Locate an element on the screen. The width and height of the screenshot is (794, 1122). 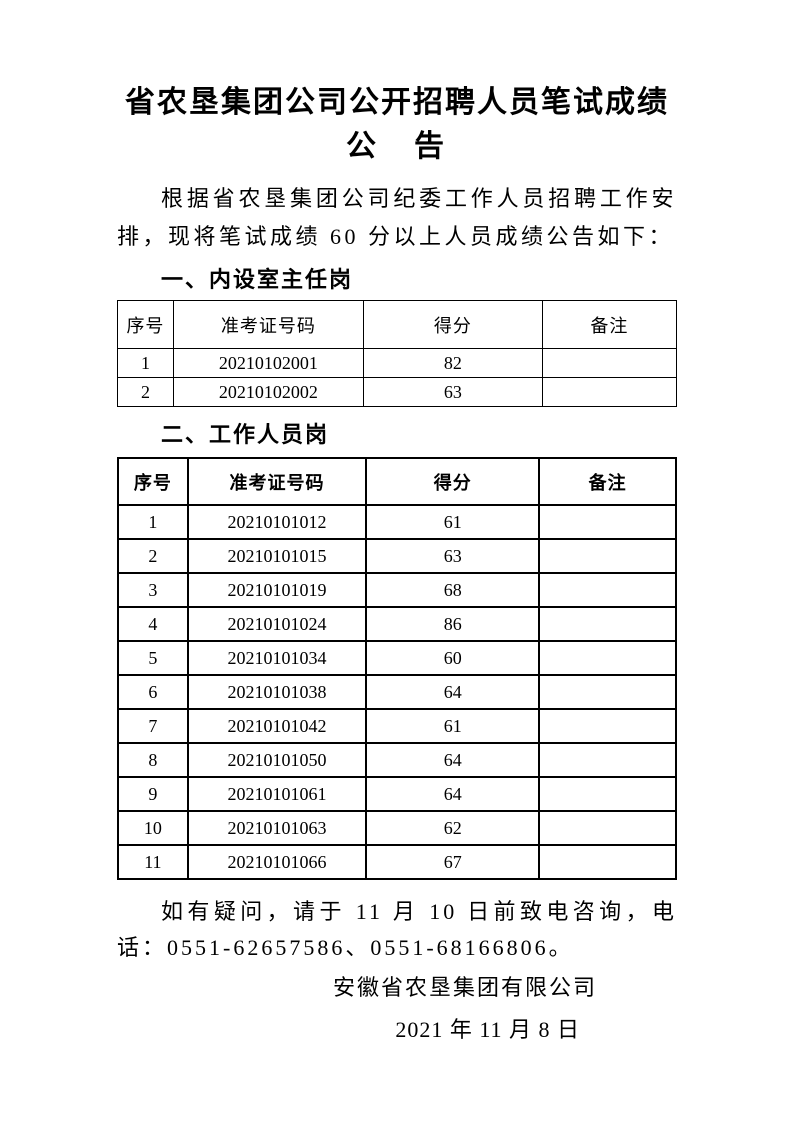
section-heading-director-post: 一、内设室主任岗 is located at coordinates (257, 279).